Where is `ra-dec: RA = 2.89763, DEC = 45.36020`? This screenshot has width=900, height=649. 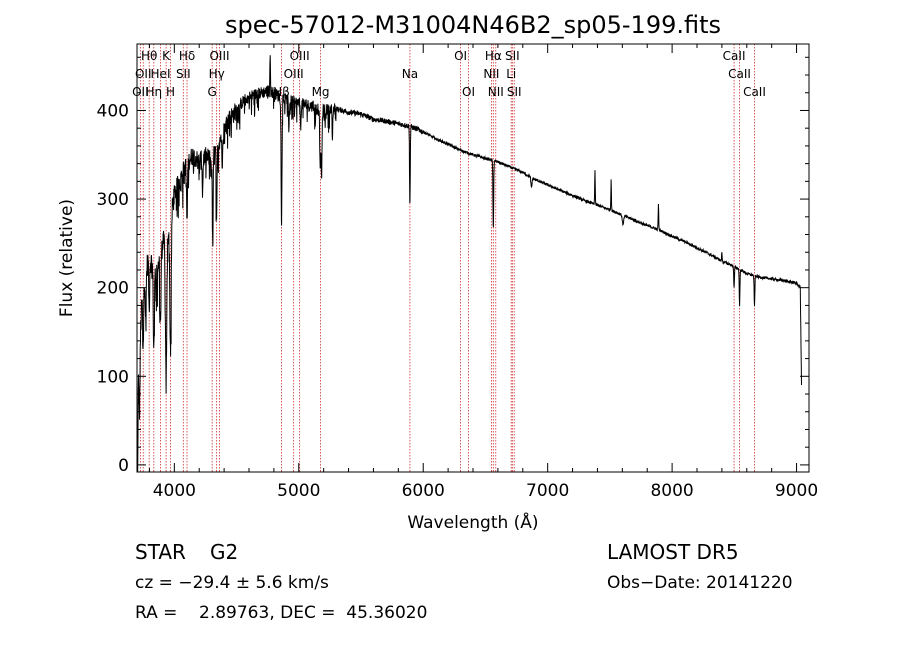 ra-dec: RA = 2.89763, DEC = 45.36020 is located at coordinates (281, 613).